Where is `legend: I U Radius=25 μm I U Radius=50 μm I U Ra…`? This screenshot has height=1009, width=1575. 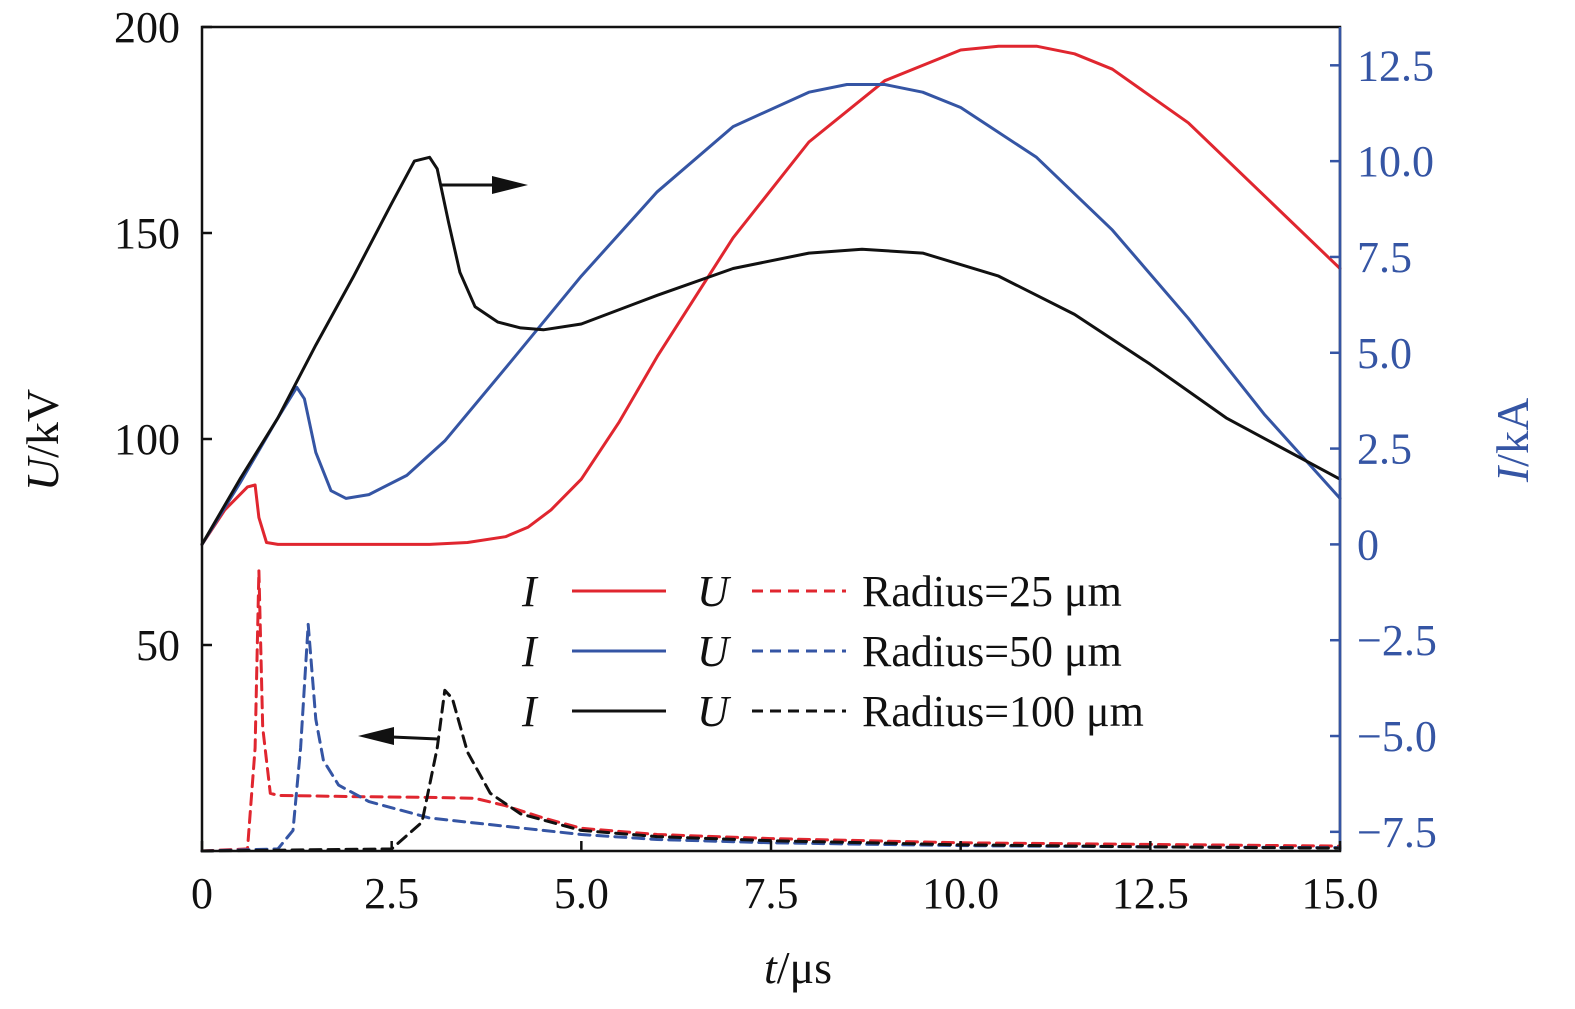
legend: I U Radius=25 μm I U Radius=50 μm I U Ra… is located at coordinates (832, 651).